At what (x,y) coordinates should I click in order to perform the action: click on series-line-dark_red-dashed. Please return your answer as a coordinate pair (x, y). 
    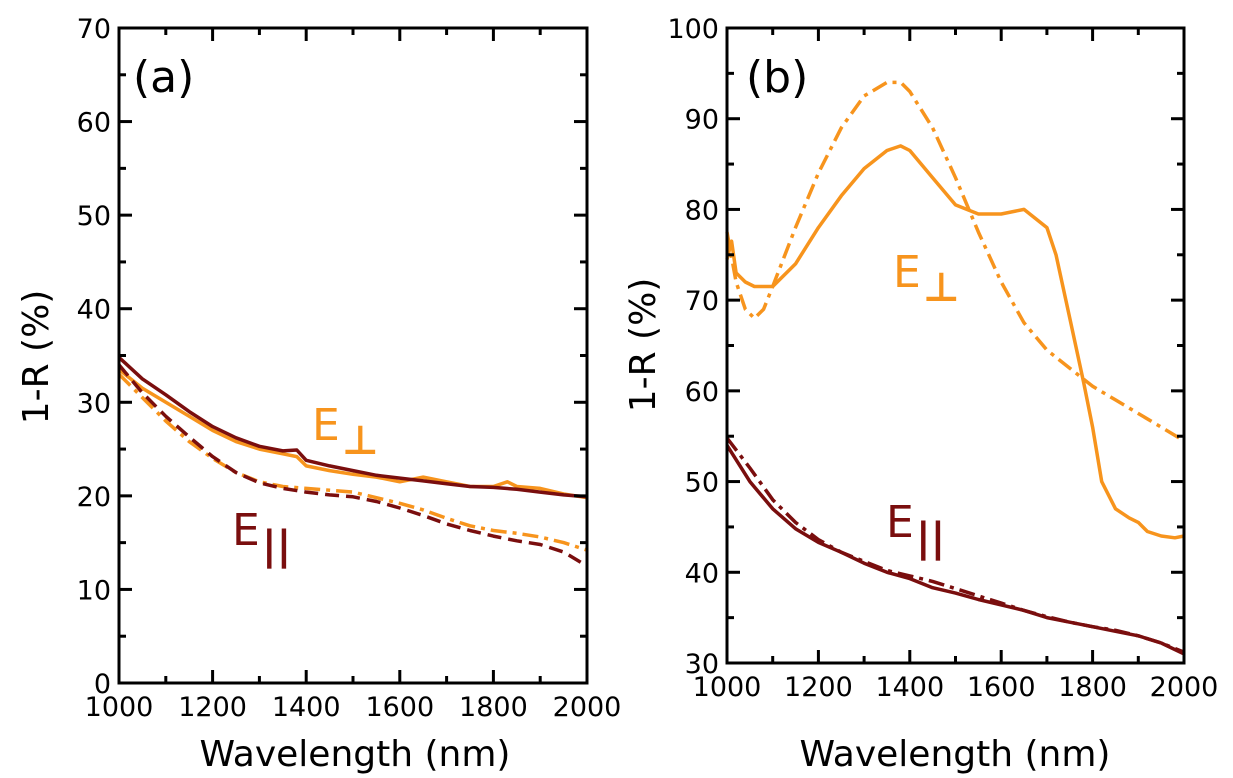
    Looking at the image, I should click on (352, 465).